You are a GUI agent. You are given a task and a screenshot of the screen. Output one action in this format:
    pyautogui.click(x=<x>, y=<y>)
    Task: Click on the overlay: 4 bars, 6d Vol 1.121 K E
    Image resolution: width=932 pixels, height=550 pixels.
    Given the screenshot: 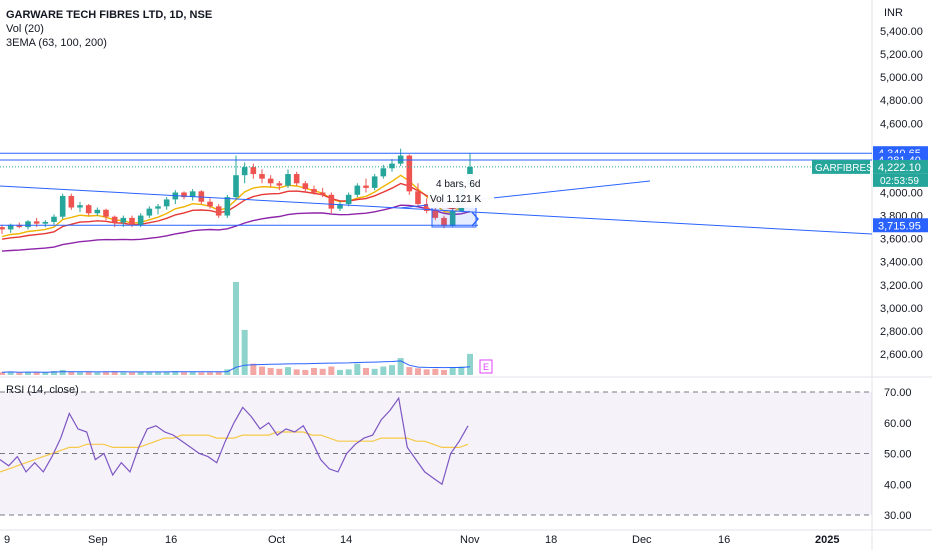 What is the action you would take?
    pyautogui.click(x=461, y=274)
    